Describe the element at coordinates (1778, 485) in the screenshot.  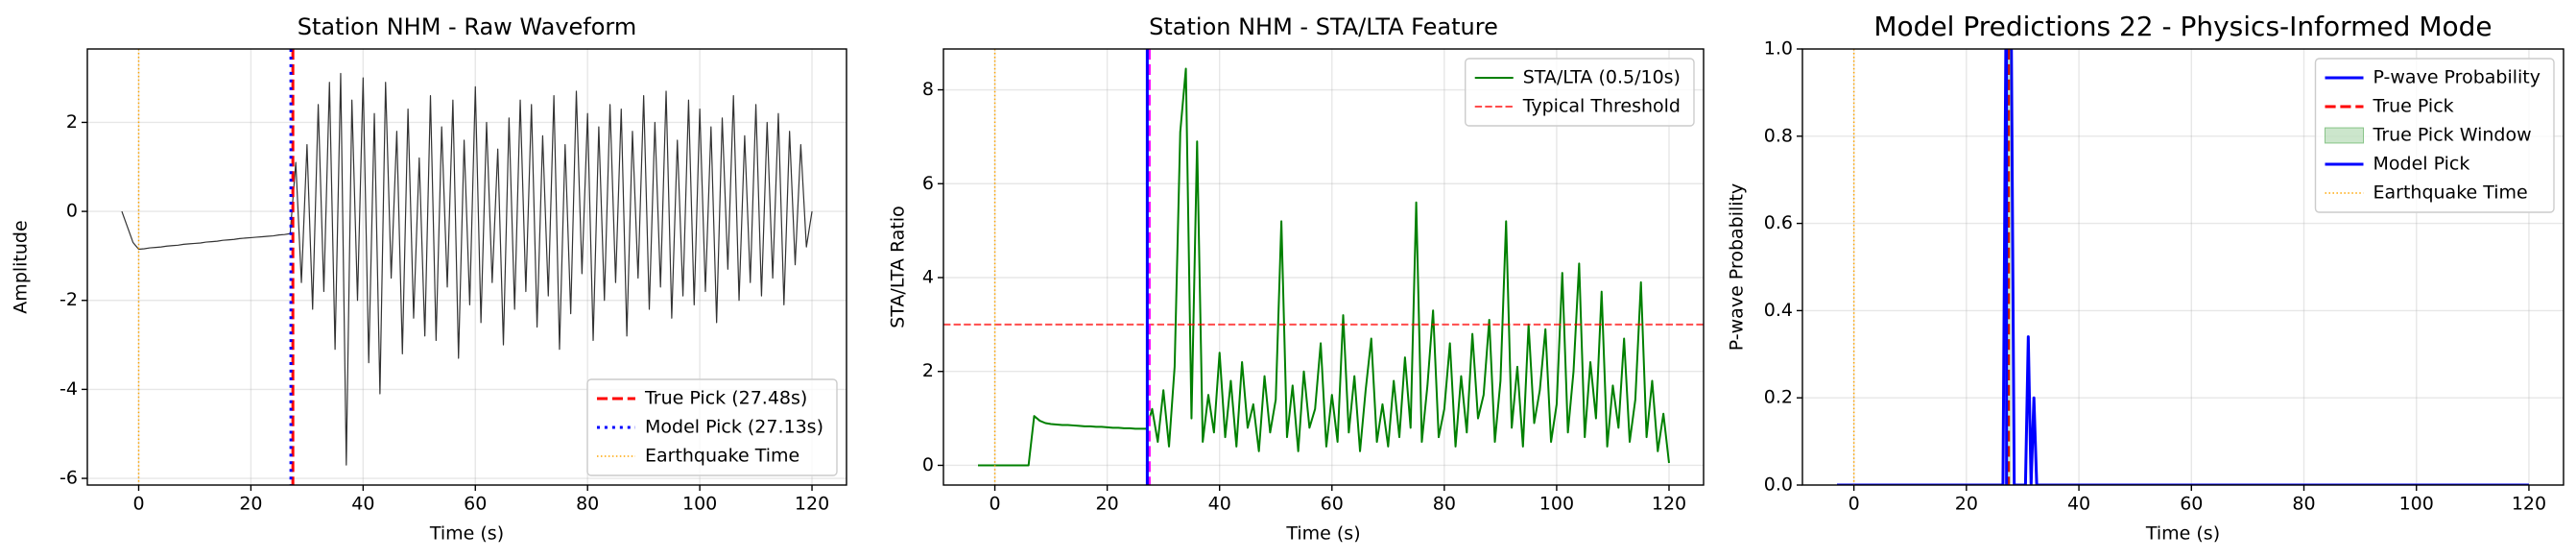
I see `y-tick-label: 0.0` at that location.